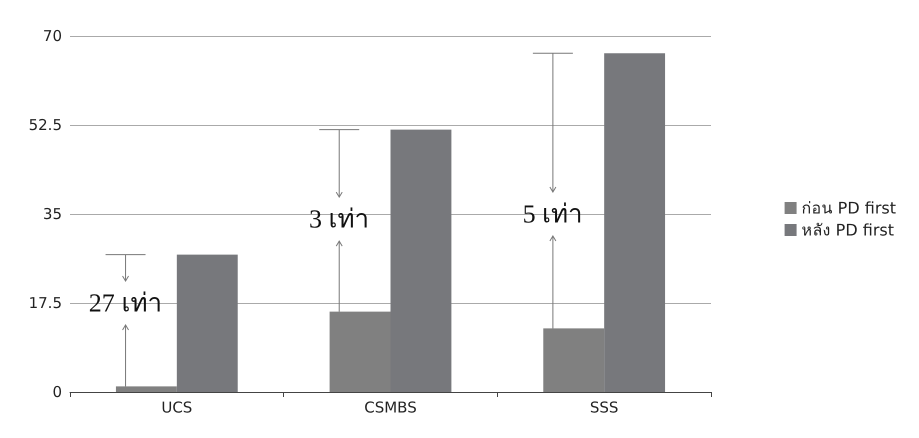 The width and height of the screenshot is (919, 438). I want to click on y-tick-label: 52.5, so click(45, 125).